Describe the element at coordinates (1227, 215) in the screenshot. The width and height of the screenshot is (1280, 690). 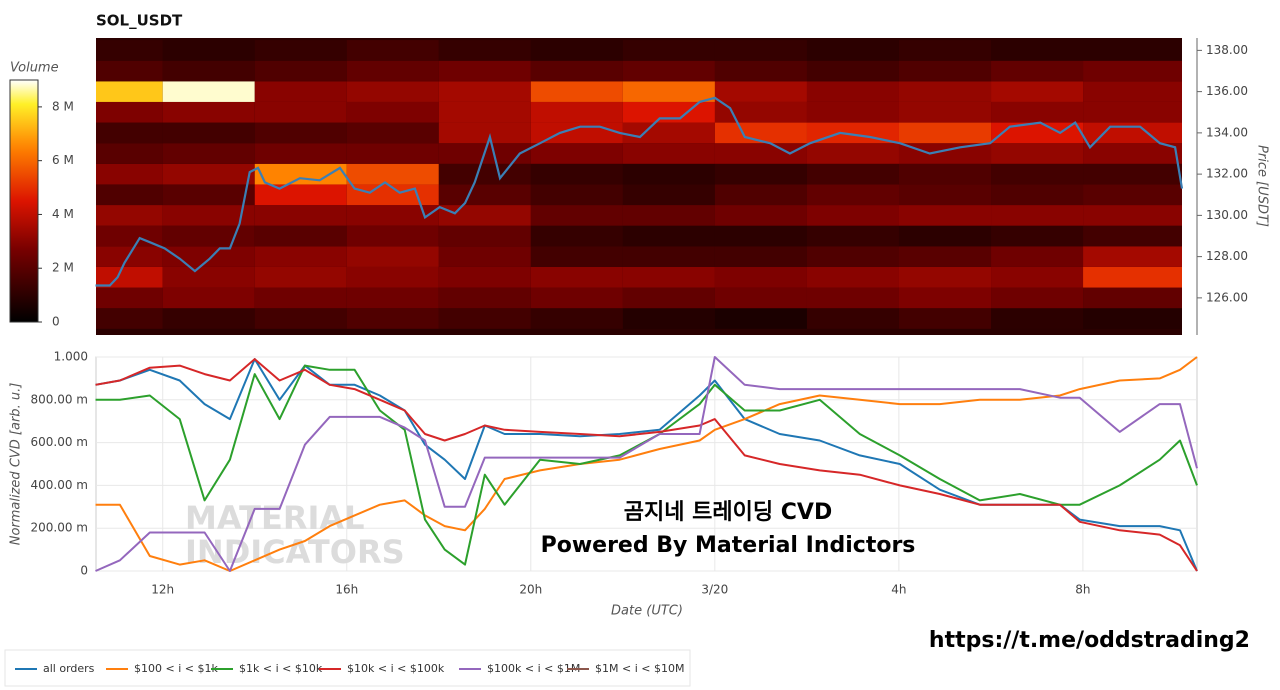
I see `y-tick-label: 130.00` at that location.